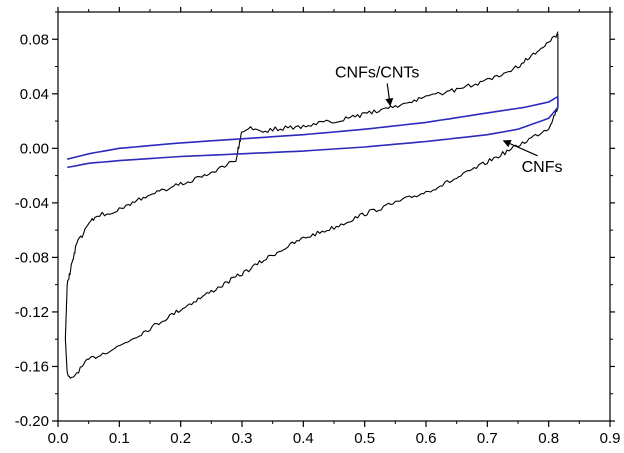 The width and height of the screenshot is (624, 453). I want to click on annotation-cnfs-label: CNFs, so click(542, 167).